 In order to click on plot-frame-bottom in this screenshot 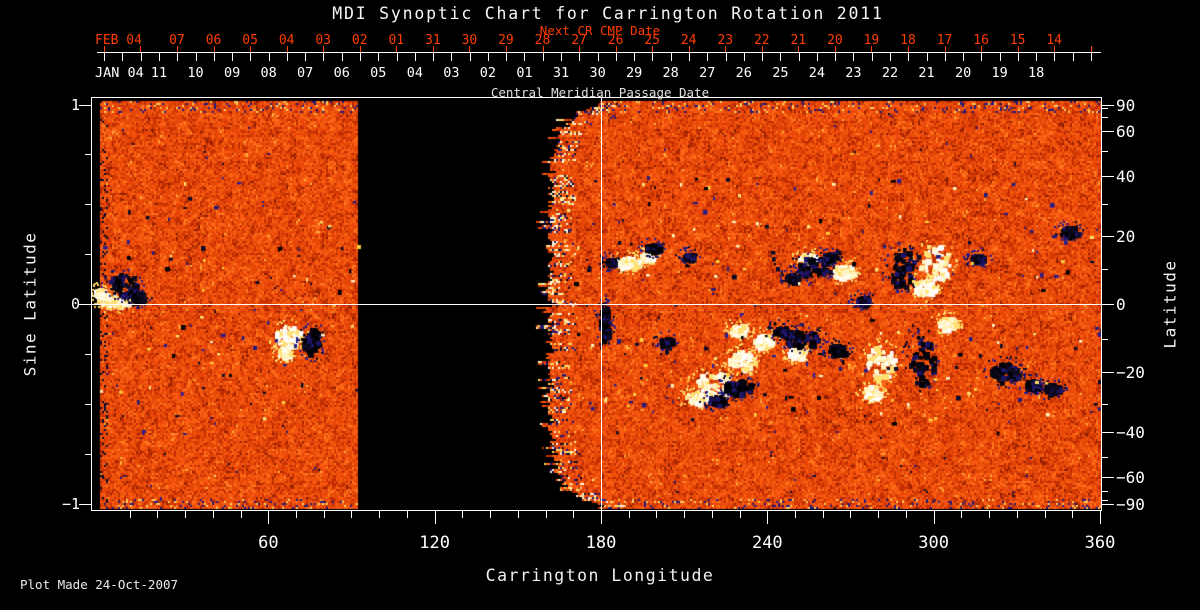, I will do `click(596, 510)`.